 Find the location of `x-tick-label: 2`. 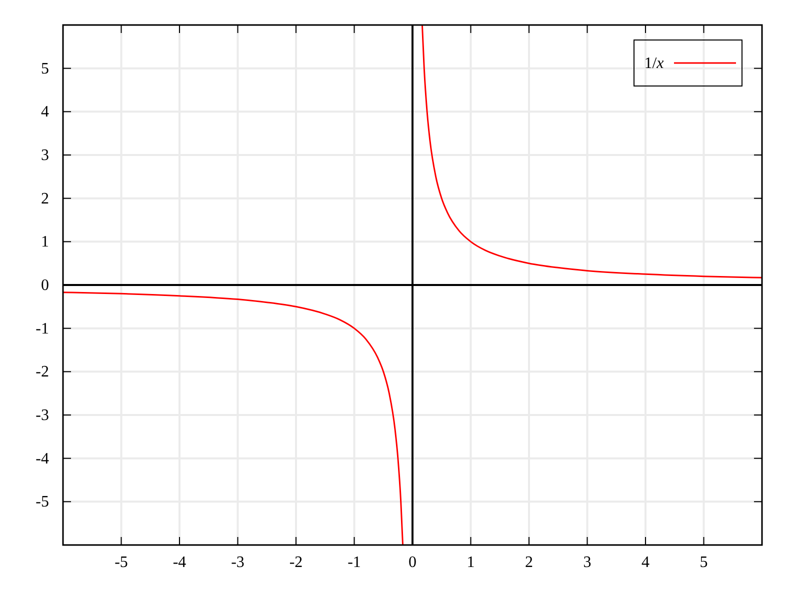

x-tick-label: 2 is located at coordinates (529, 562).